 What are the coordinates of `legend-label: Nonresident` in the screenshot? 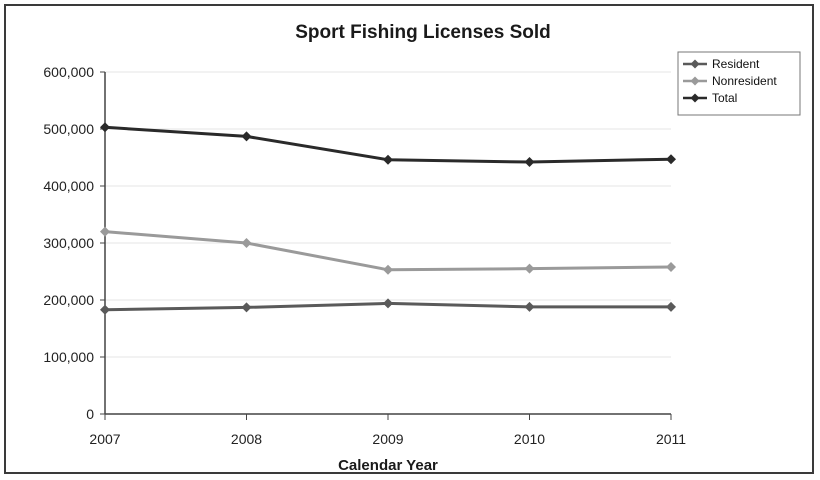 It's located at (744, 81).